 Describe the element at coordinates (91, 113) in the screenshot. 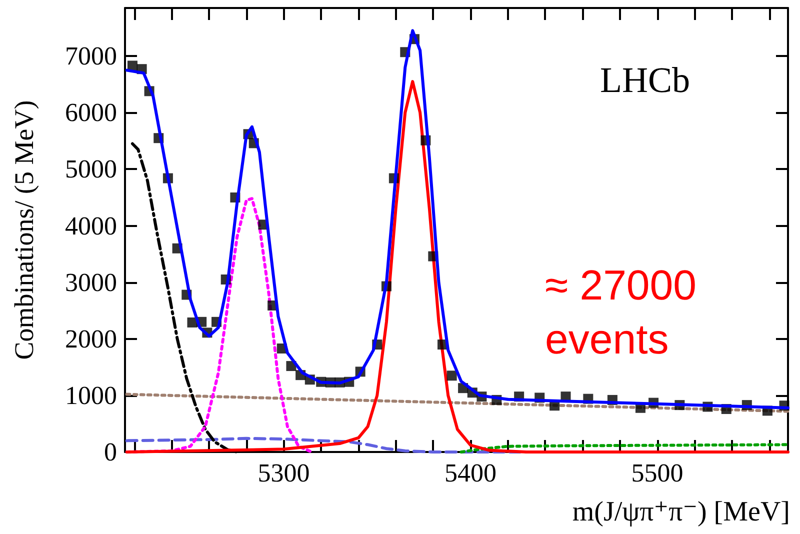

I see `y-tick-label: 6000` at that location.